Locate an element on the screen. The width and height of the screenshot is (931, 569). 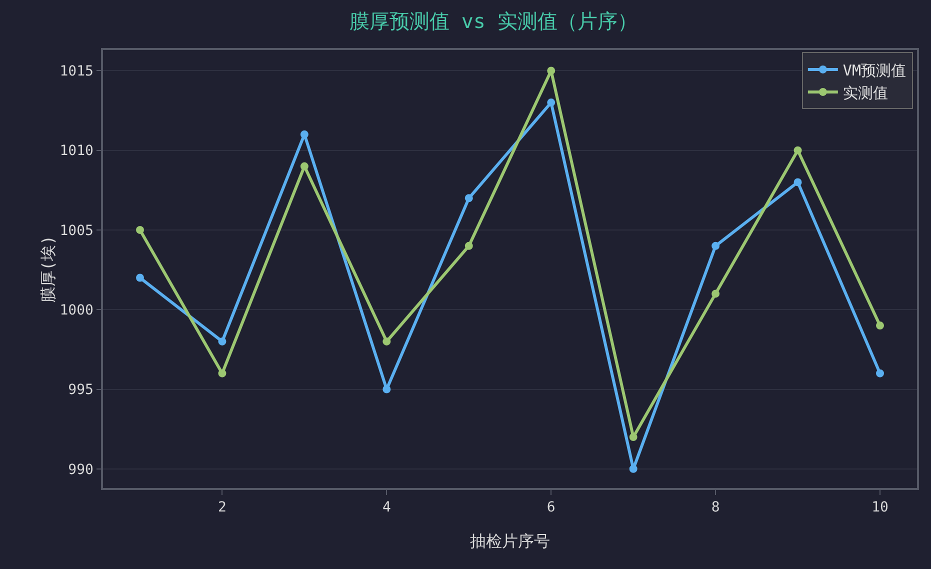
y-tick-label: 1005 is located at coordinates (77, 230).